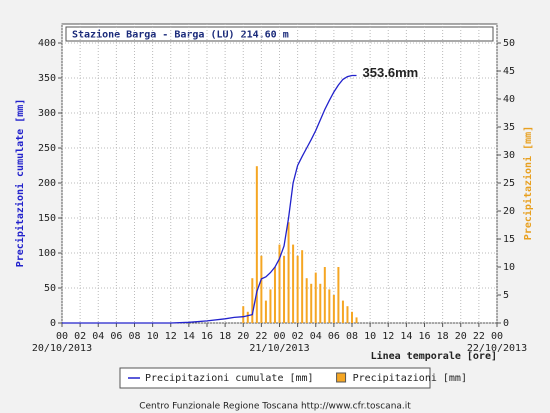 The image size is (550, 413). Describe the element at coordinates (47, 113) in the screenshot. I see `y-tick-label: 300` at that location.